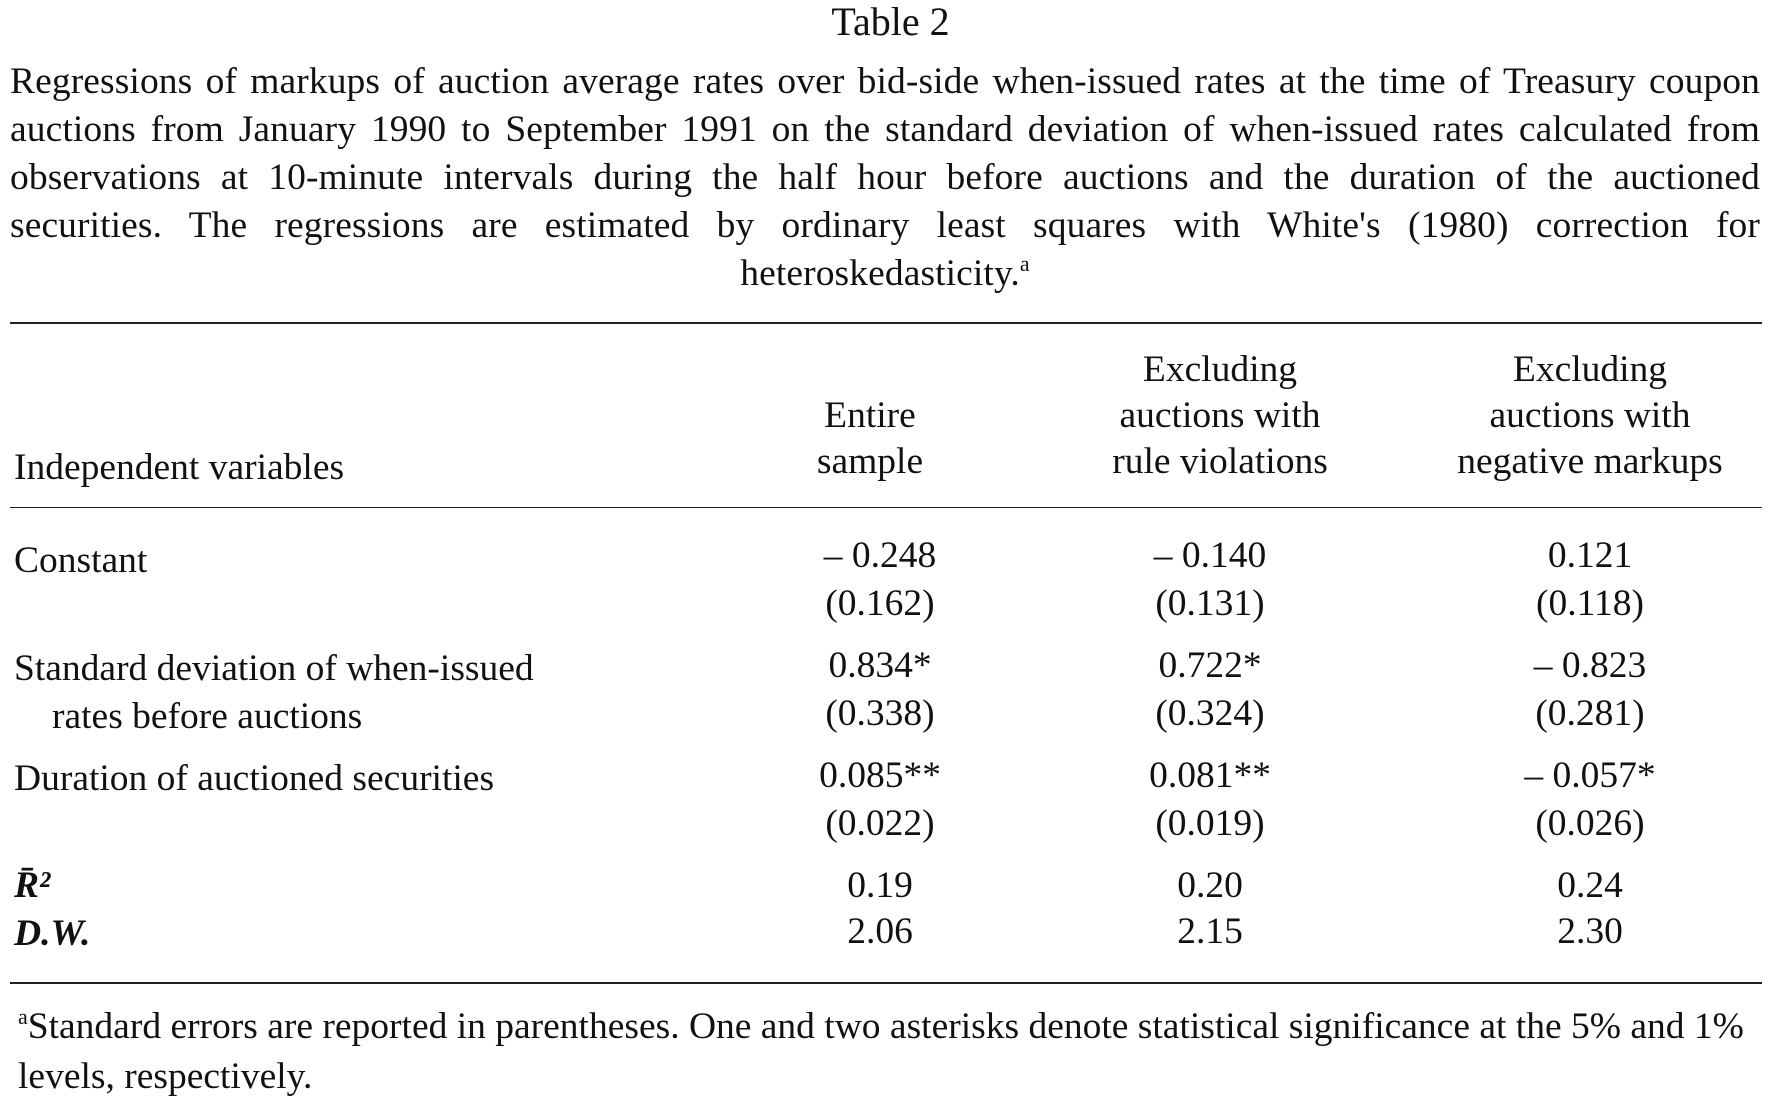 This screenshot has height=1105, width=1781. Describe the element at coordinates (1210, 885) in the screenshot. I see `cell-rbar2-col2: 0.20` at that location.